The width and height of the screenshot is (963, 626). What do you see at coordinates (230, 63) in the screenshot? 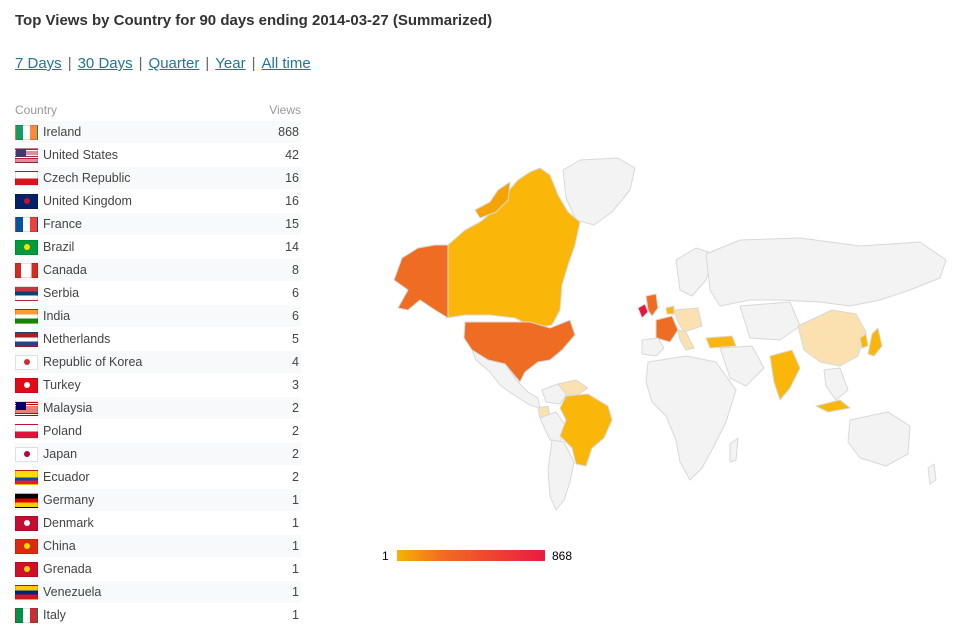
I see `period-year-link: Year` at bounding box center [230, 63].